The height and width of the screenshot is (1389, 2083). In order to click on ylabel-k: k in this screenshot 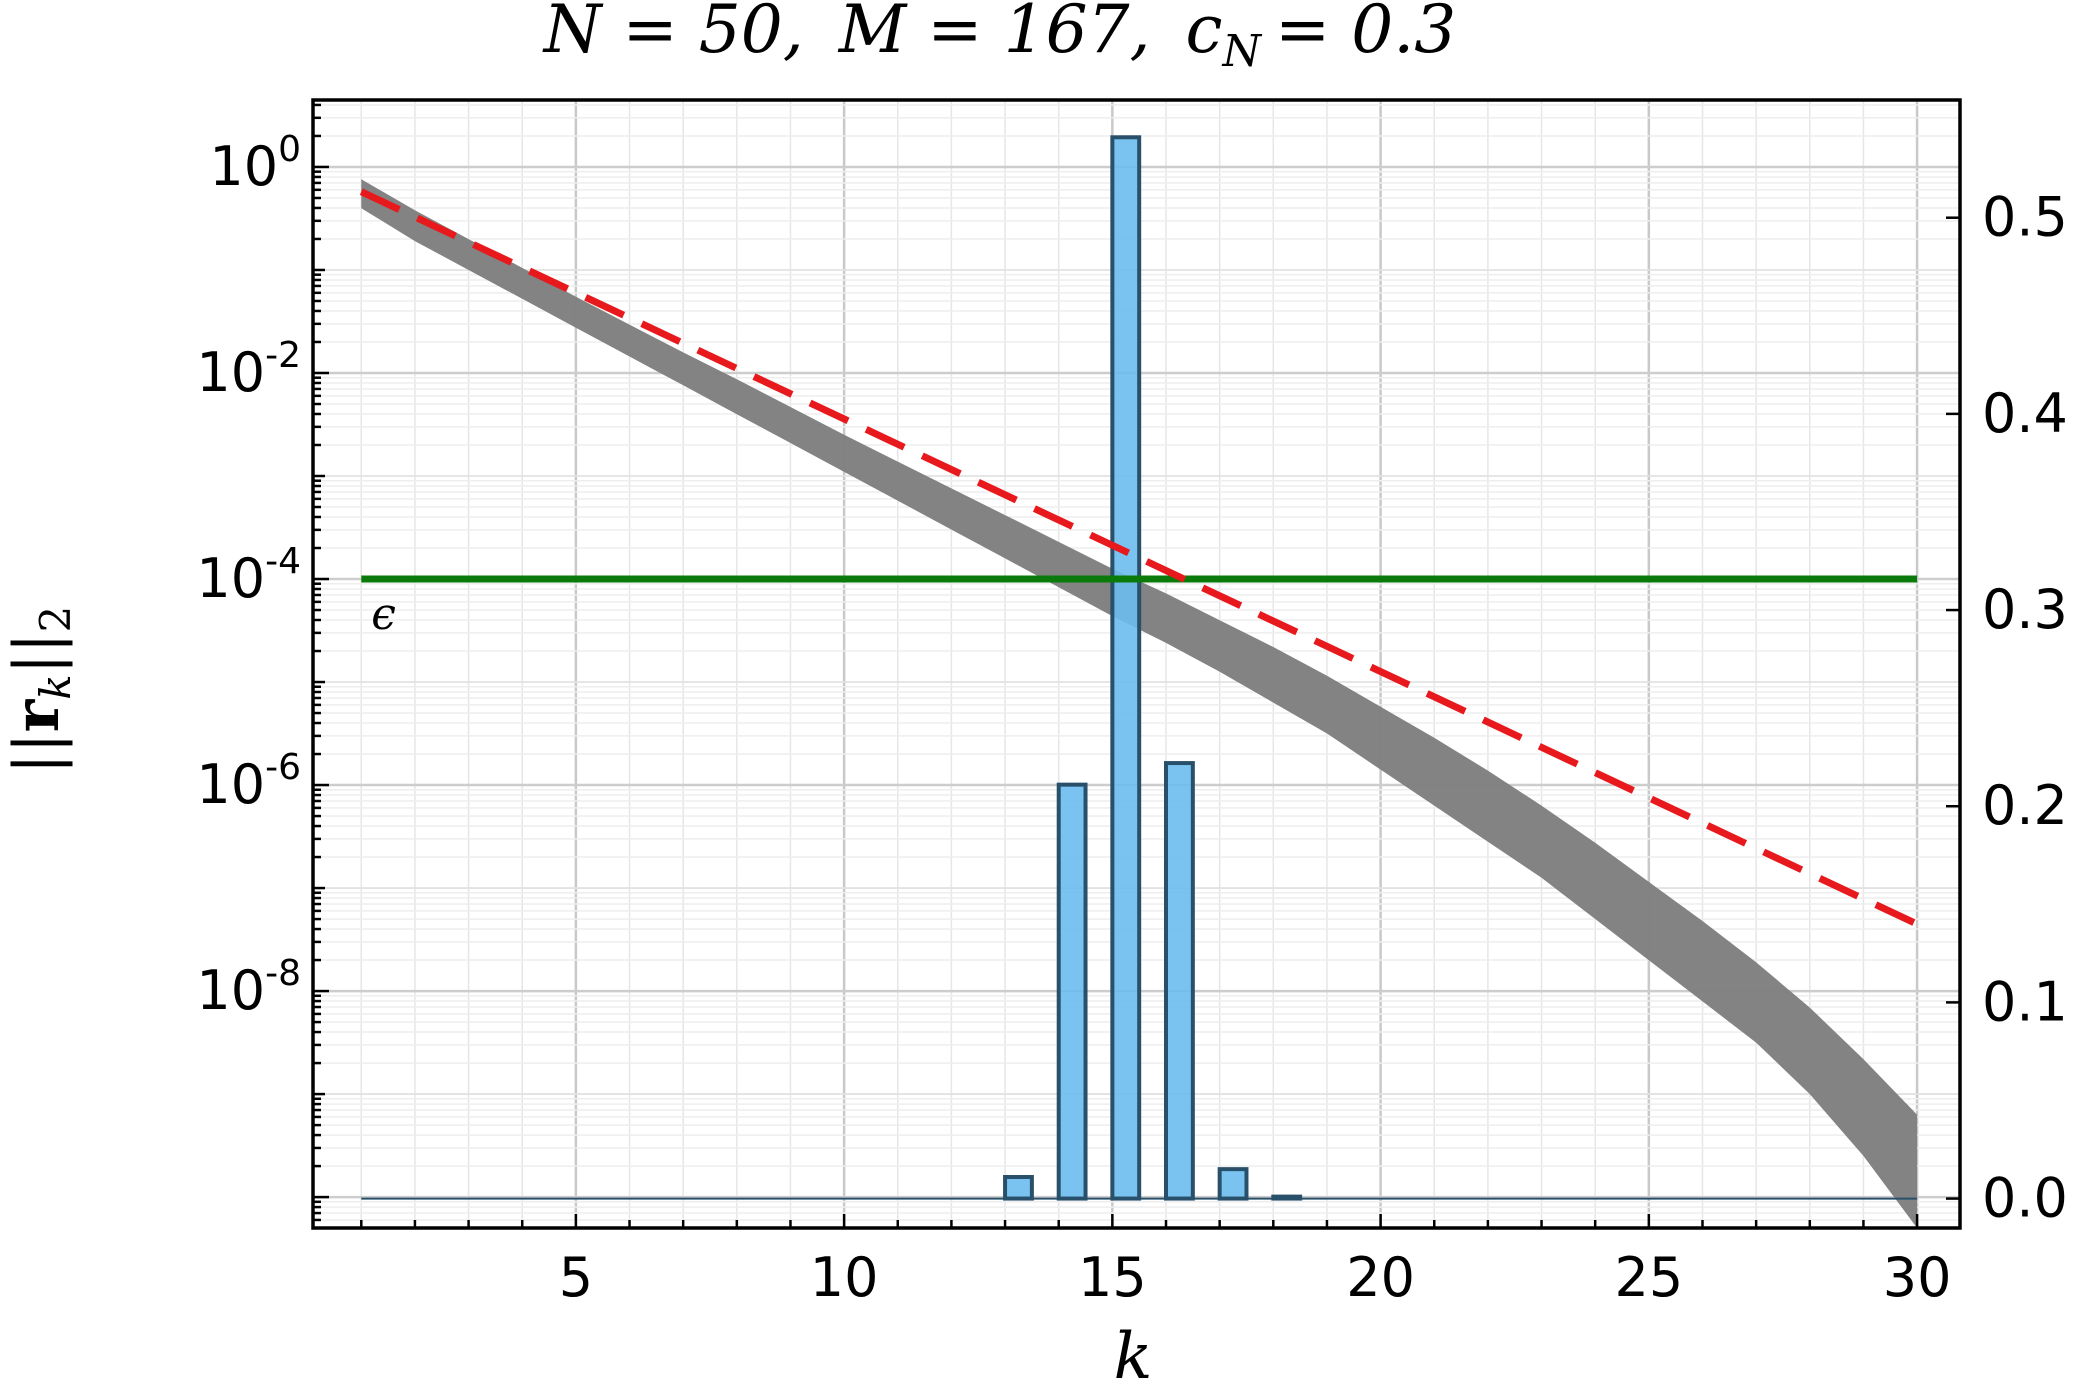, I will do `click(55, 686)`.